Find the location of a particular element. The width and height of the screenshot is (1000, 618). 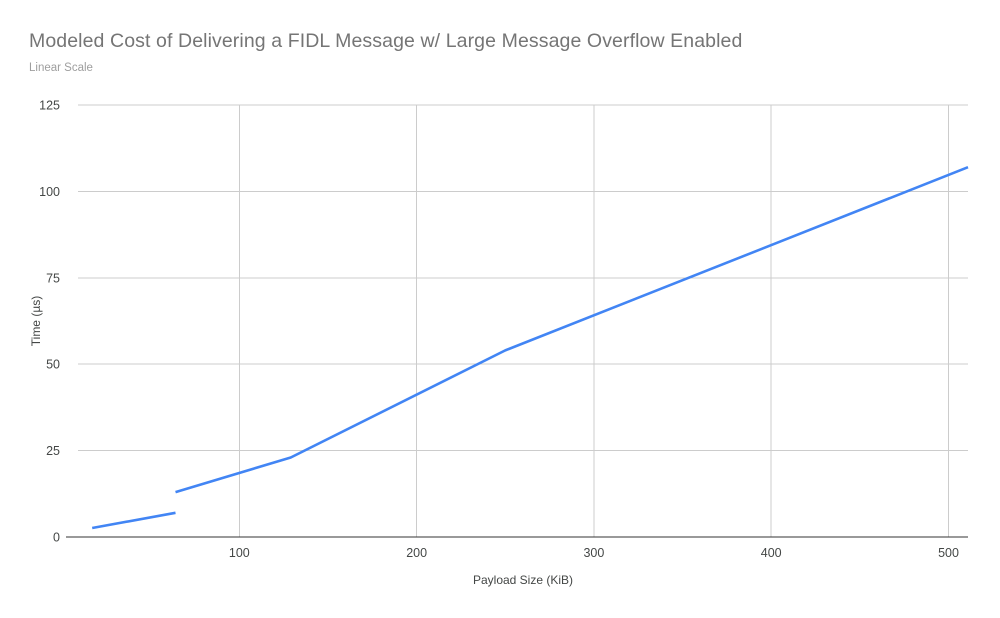

x-tick-label: 200 is located at coordinates (416, 553).